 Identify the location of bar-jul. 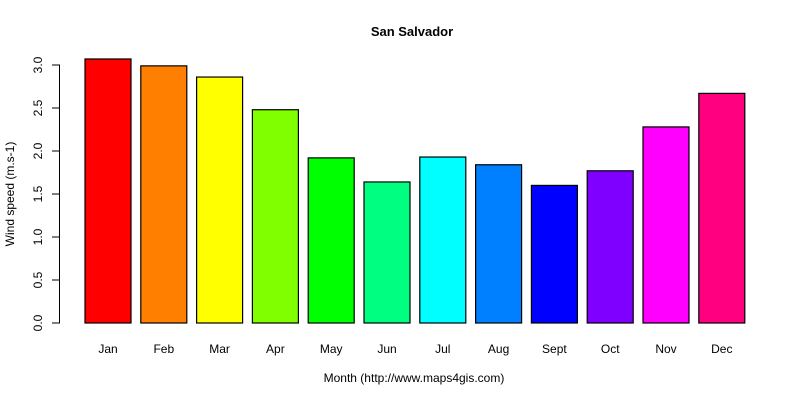
(443, 240).